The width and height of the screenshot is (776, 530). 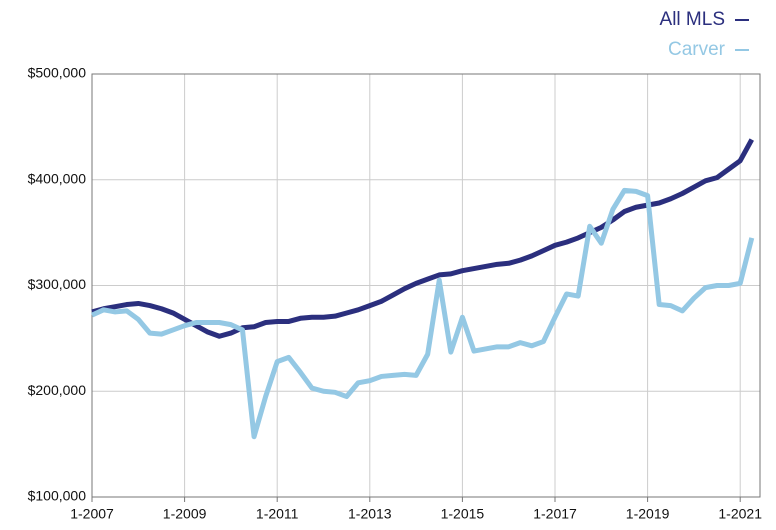 What do you see at coordinates (57, 390) in the screenshot?
I see `y-tick-label: $200,000` at bounding box center [57, 390].